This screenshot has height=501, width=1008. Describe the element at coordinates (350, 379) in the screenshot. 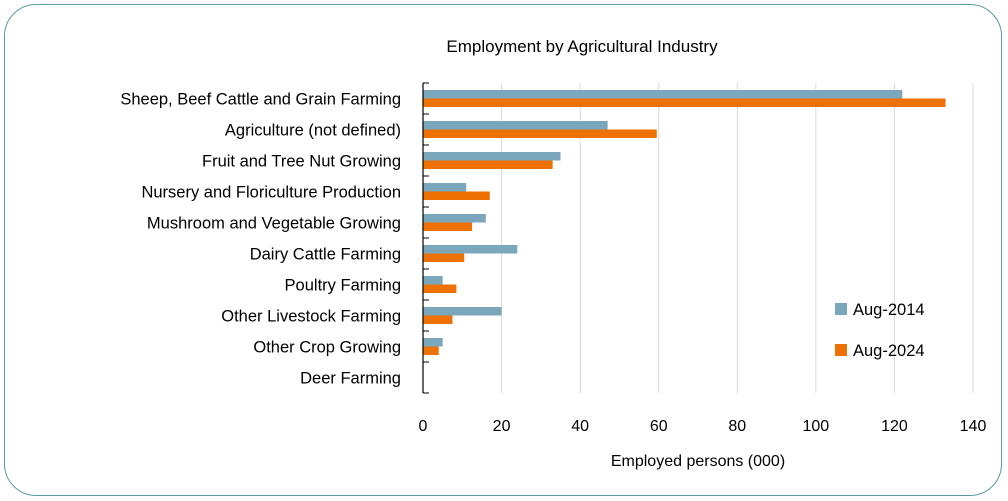

I see `category-label: Deer Farming` at that location.